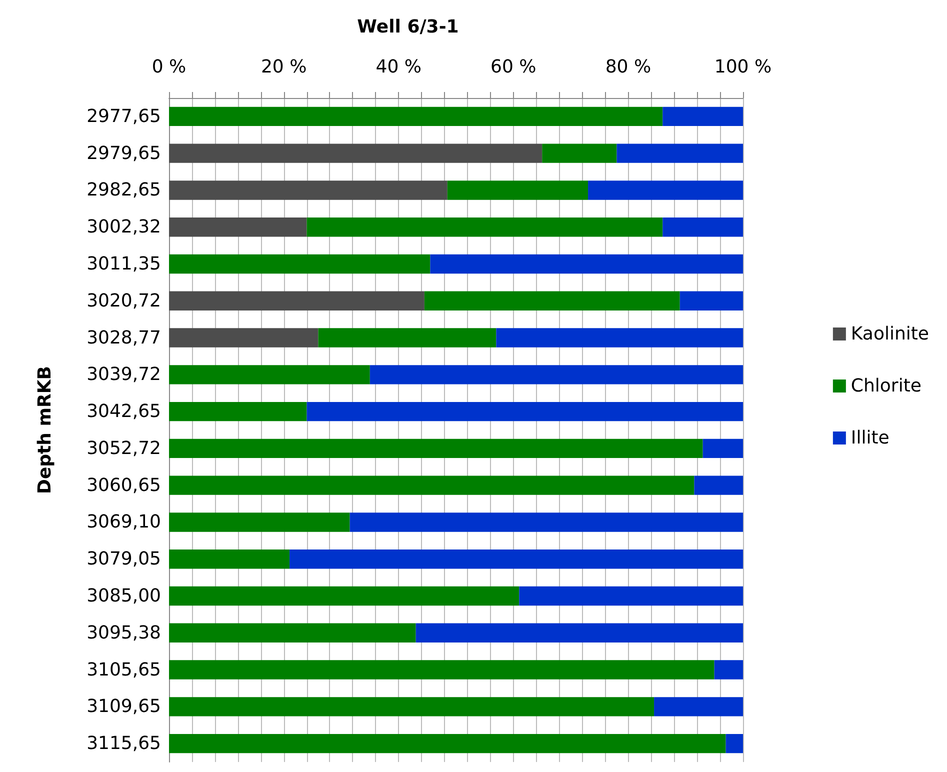 The image size is (947, 772). What do you see at coordinates (169, 67) in the screenshot?
I see `x-tick-label: 0 %` at bounding box center [169, 67].